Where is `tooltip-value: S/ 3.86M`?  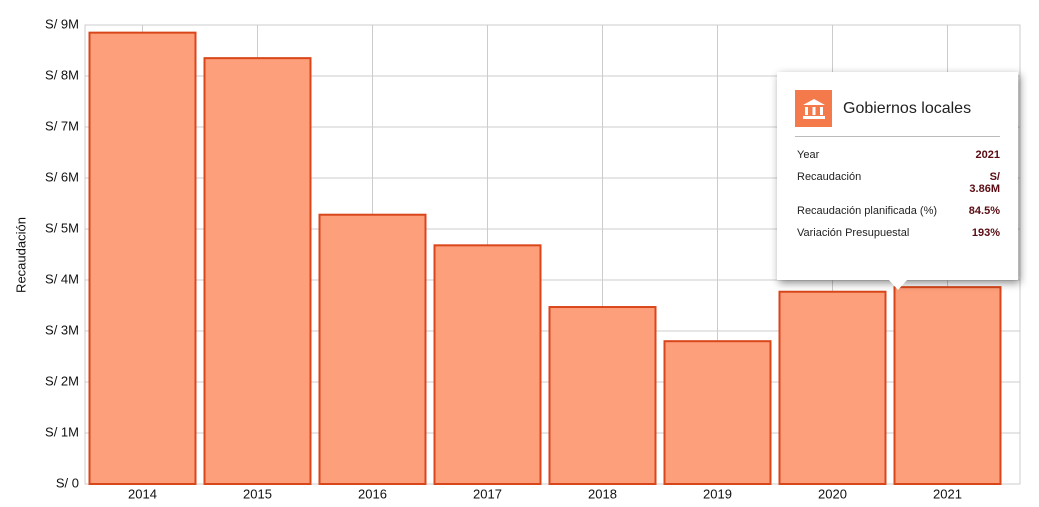 tooltip-value: S/ 3.86M is located at coordinates (984, 183).